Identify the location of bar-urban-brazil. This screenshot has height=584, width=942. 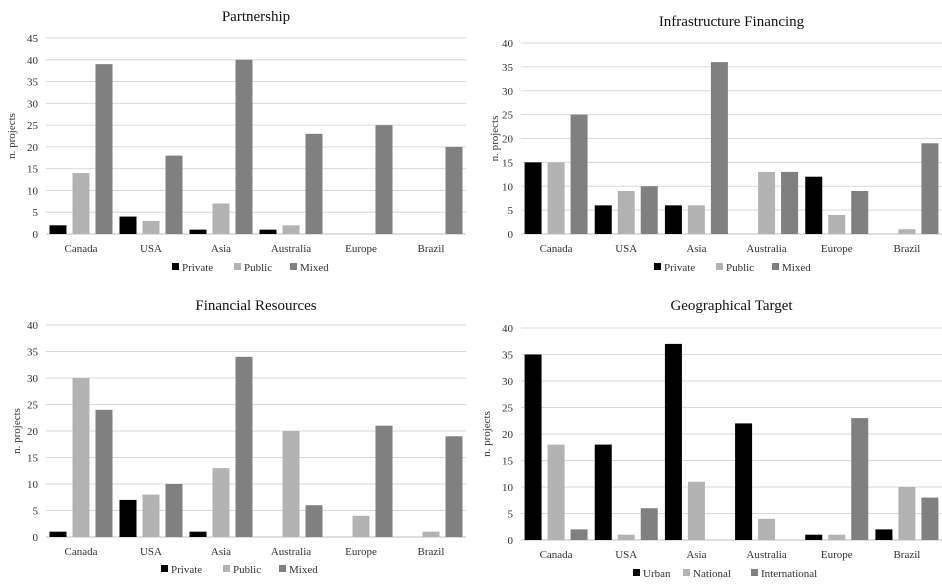
(884, 534).